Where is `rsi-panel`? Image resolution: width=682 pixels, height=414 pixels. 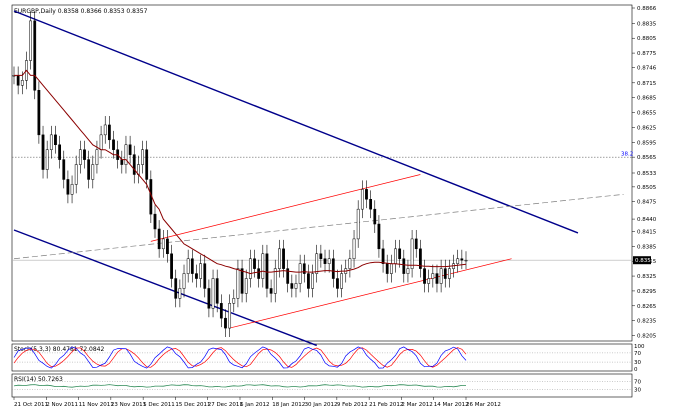 rsi-panel is located at coordinates (322, 385).